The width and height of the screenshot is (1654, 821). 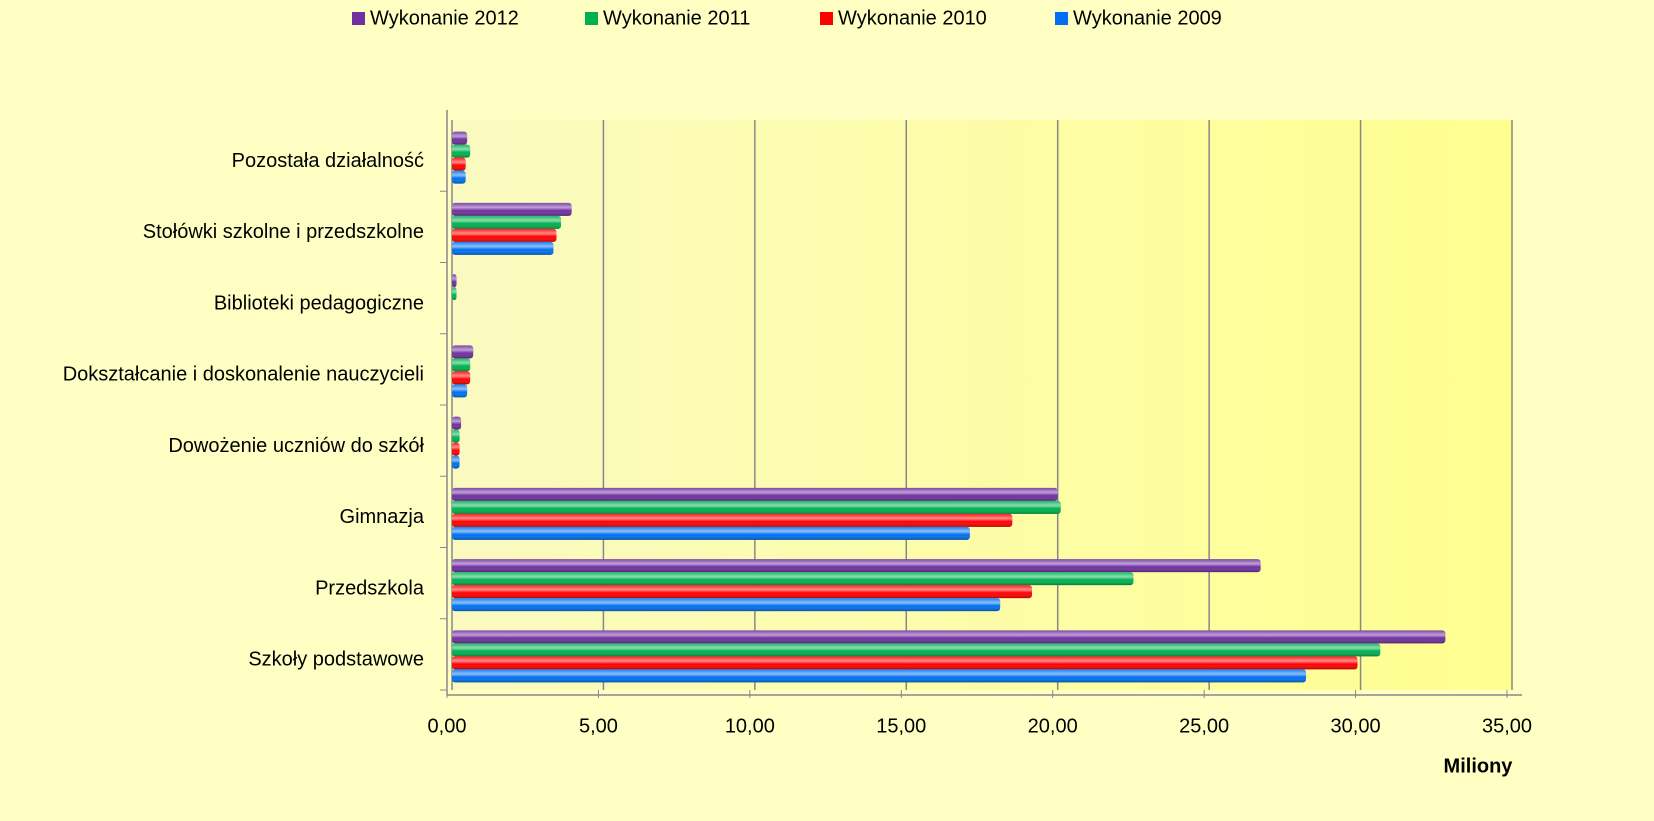 What do you see at coordinates (283, 232) in the screenshot?
I see `y-tick-label: Stołówki szkolne i przedszkolne` at bounding box center [283, 232].